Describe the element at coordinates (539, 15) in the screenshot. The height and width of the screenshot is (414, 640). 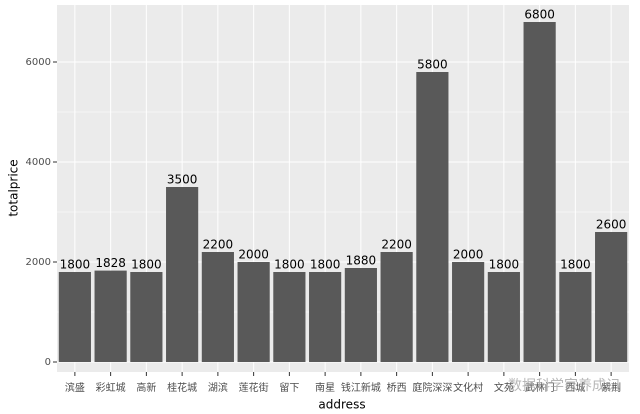
I see `value-label: 6800` at that location.